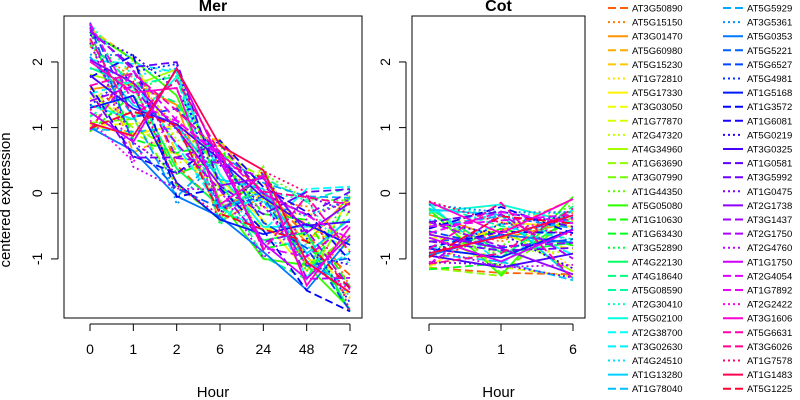 This screenshot has height=400, width=800. Describe the element at coordinates (657, 234) in the screenshot. I see `legend-label: AT1G63430` at that location.